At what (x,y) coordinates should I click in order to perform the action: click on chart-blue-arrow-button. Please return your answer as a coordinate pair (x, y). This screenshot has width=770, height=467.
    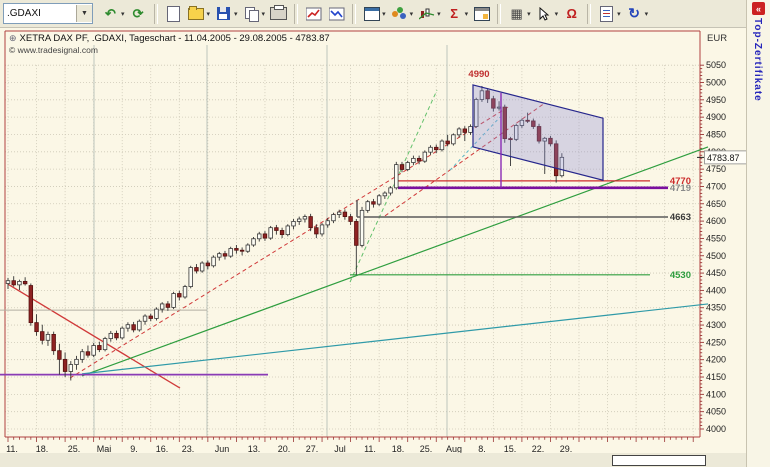
    Looking at the image, I should click on (336, 14).